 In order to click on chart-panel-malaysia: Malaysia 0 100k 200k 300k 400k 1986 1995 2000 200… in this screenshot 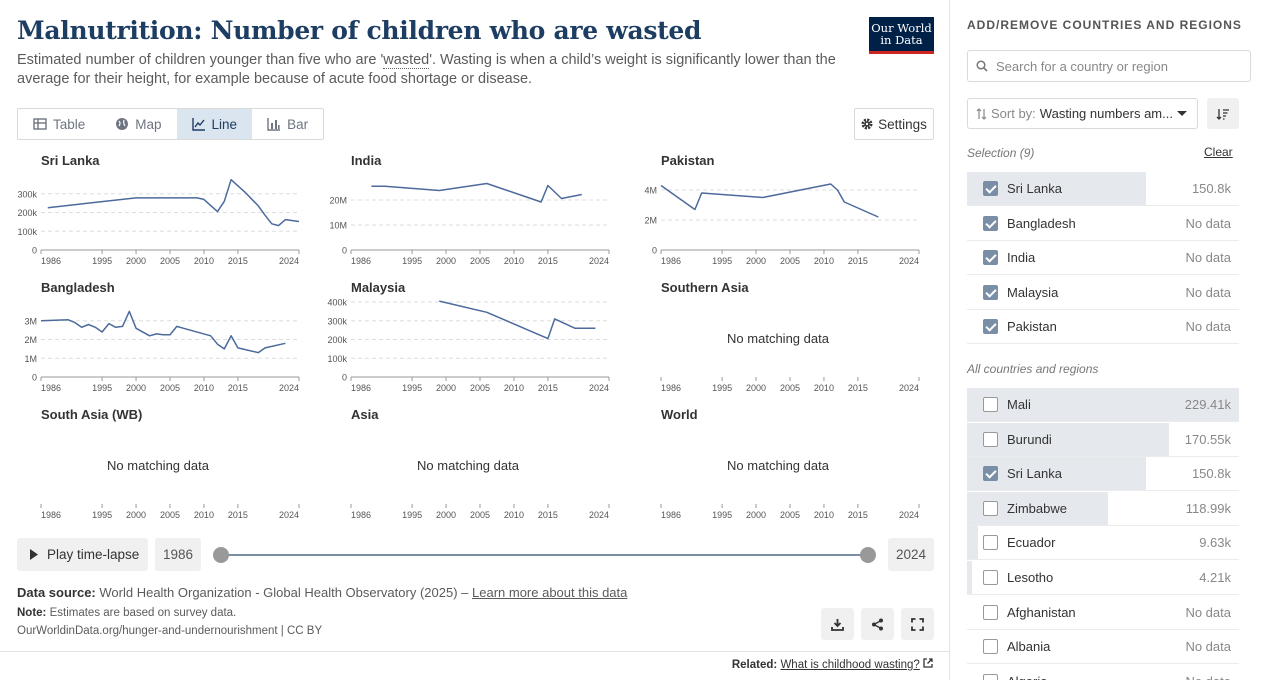, I will do `click(472, 340)`.